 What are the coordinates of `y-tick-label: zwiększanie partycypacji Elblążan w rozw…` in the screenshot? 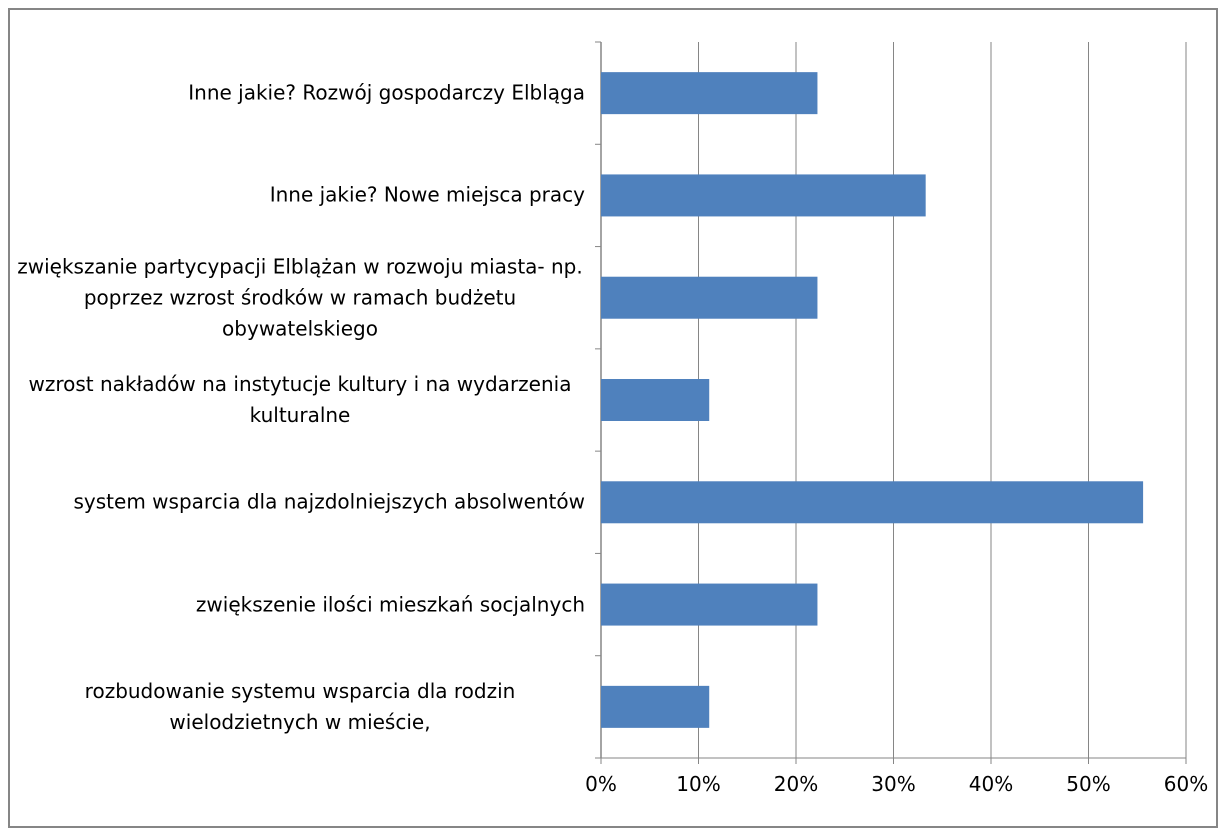 It's located at (300, 297).